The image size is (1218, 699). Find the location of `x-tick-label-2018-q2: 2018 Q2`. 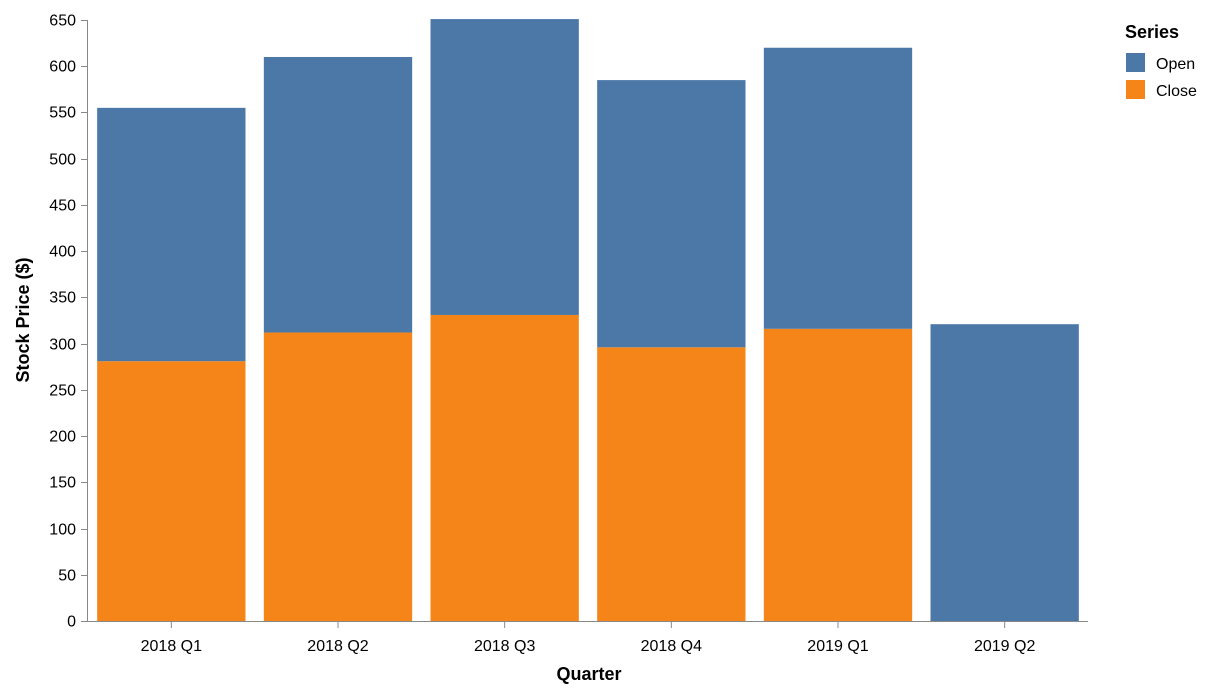

x-tick-label-2018-q2: 2018 Q2 is located at coordinates (337, 646).